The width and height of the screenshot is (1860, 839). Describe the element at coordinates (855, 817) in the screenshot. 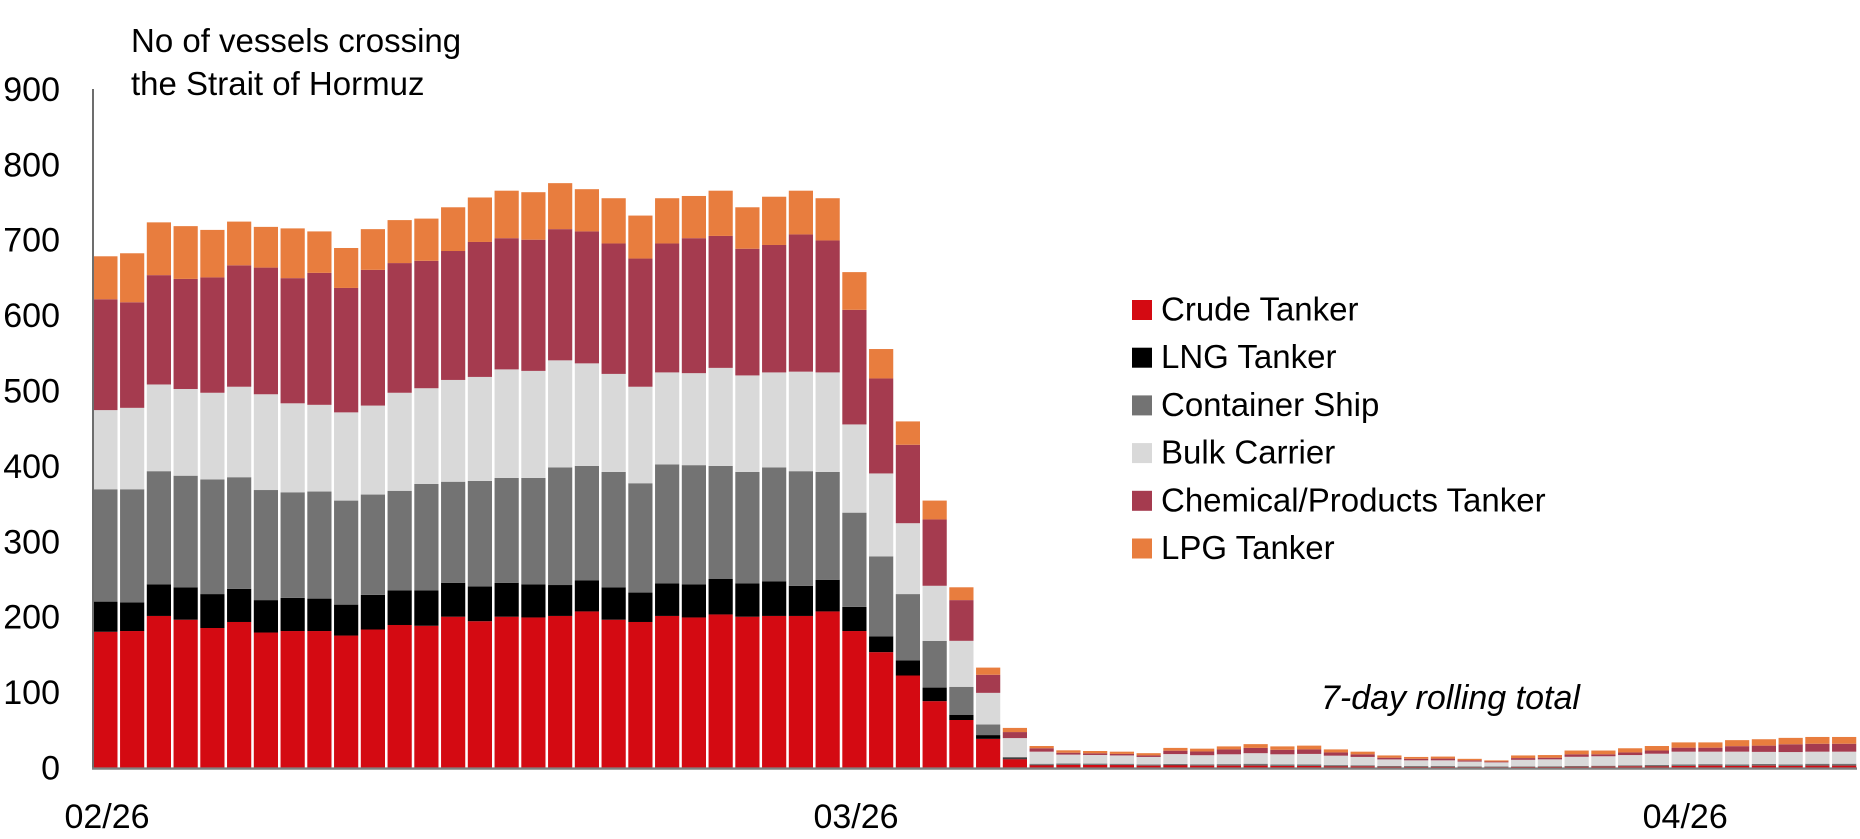

I see `svg-text: 03/26` at that location.